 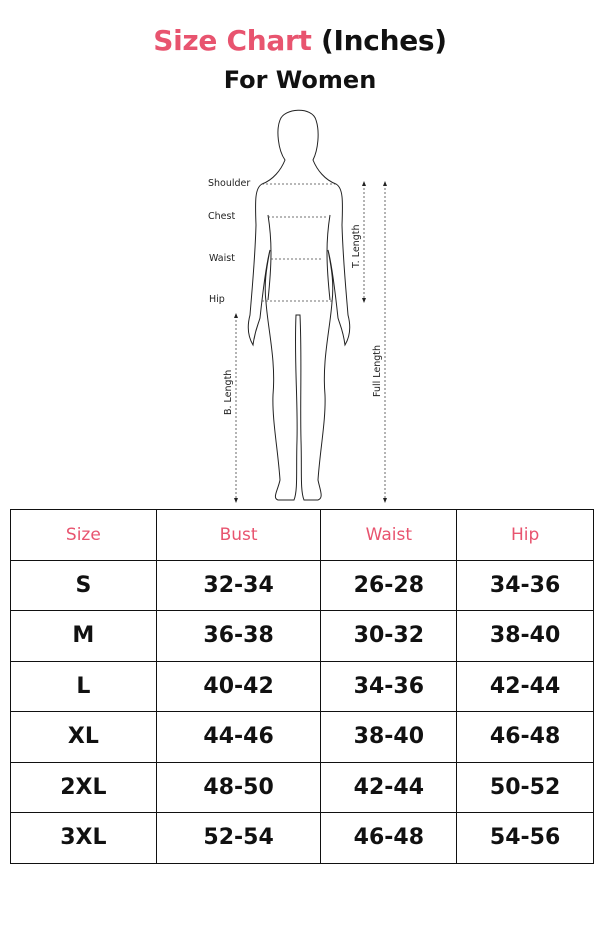 What do you see at coordinates (389, 585) in the screenshot?
I see `cell-waist: 26-28` at bounding box center [389, 585].